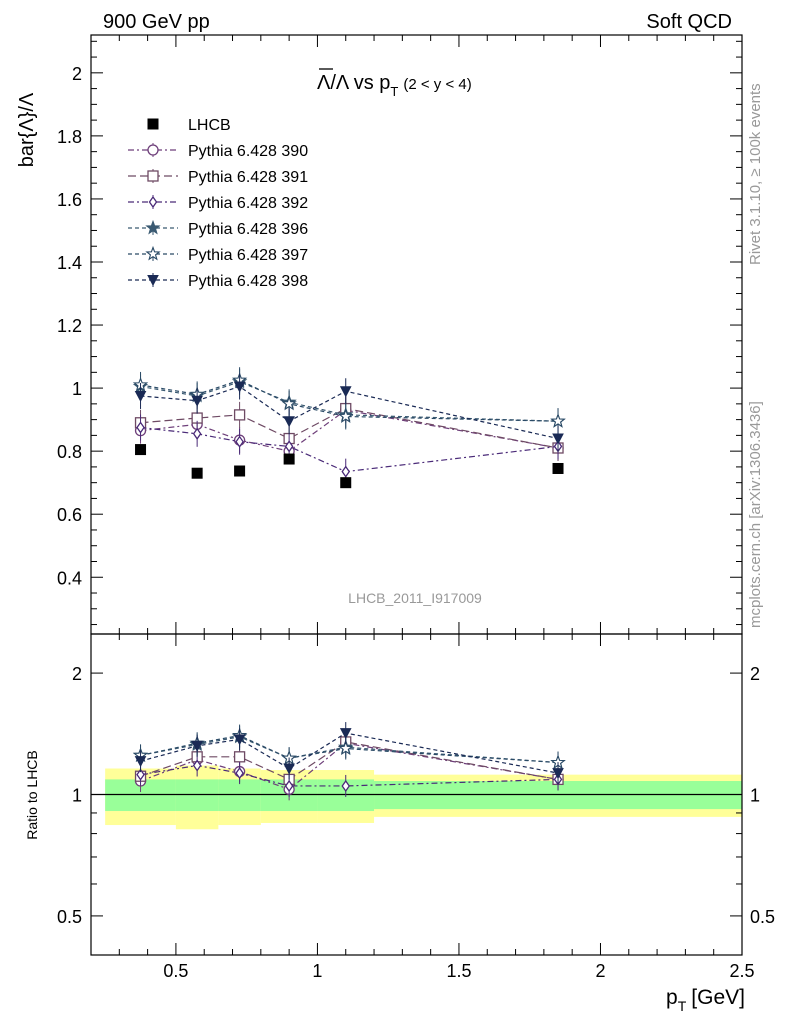 The image size is (786, 1024). Describe the element at coordinates (77, 74) in the screenshot. I see `y-tick-label: 2` at that location.